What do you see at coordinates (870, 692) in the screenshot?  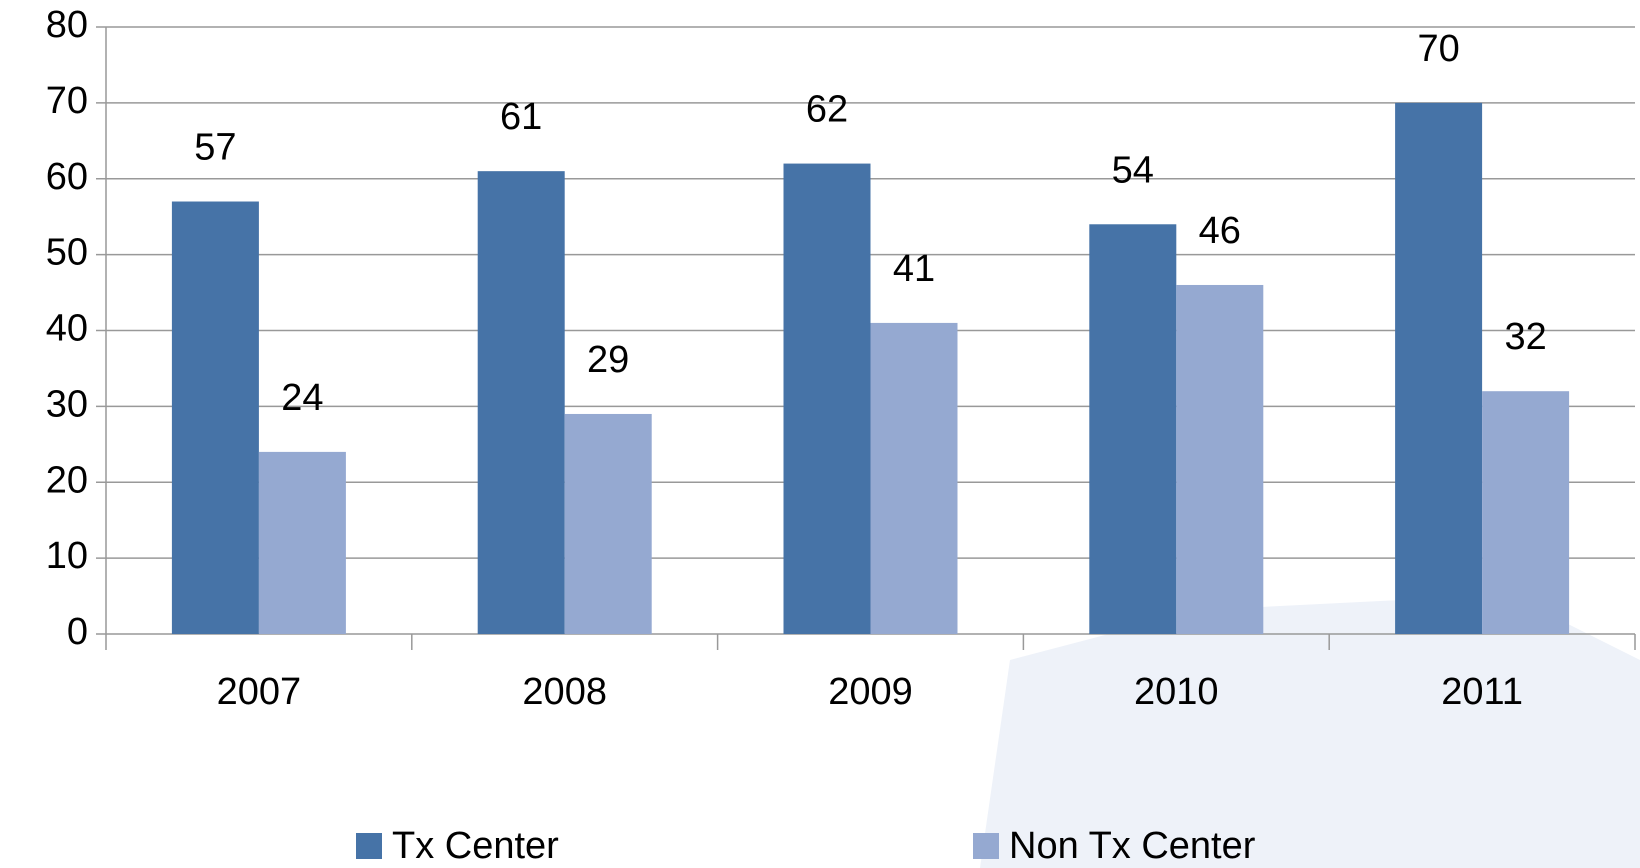 I see `x-tick-label: 2009` at bounding box center [870, 692].